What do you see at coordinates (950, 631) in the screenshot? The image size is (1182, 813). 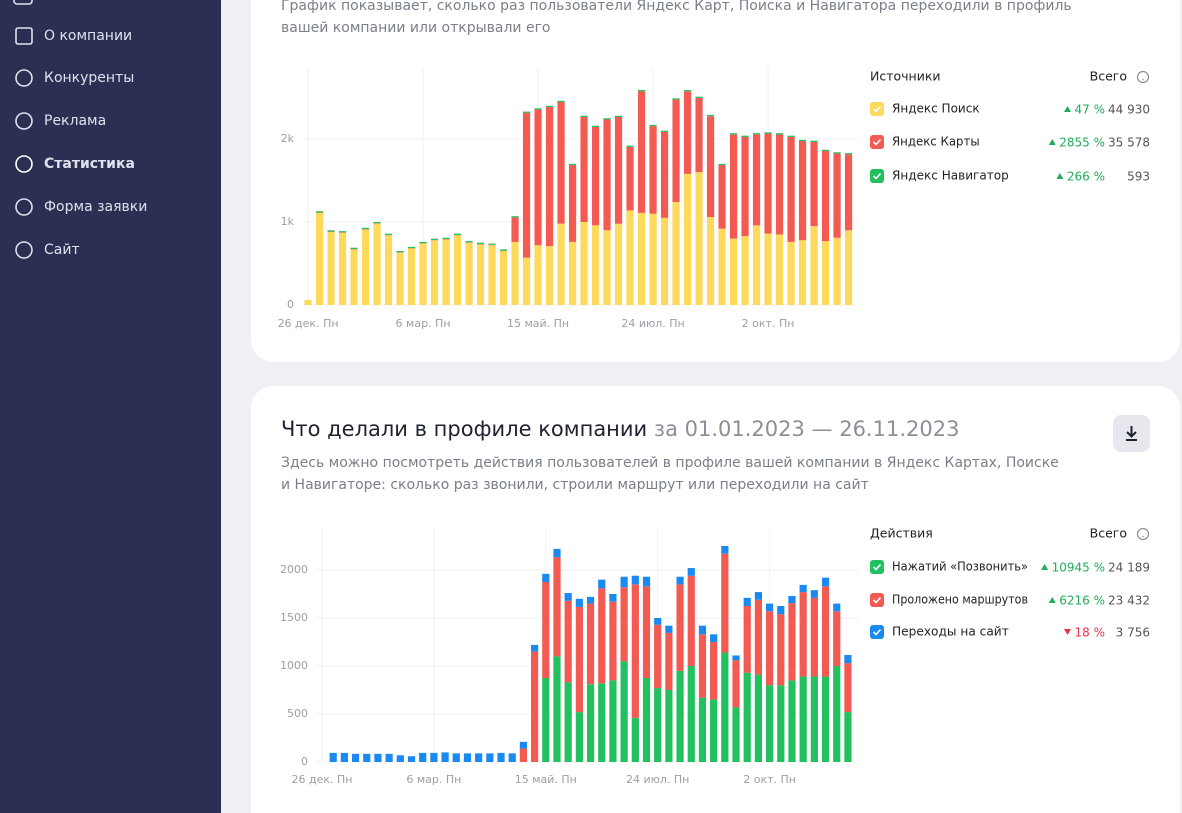 I see `legend-label: Переходы на сайт` at bounding box center [950, 631].